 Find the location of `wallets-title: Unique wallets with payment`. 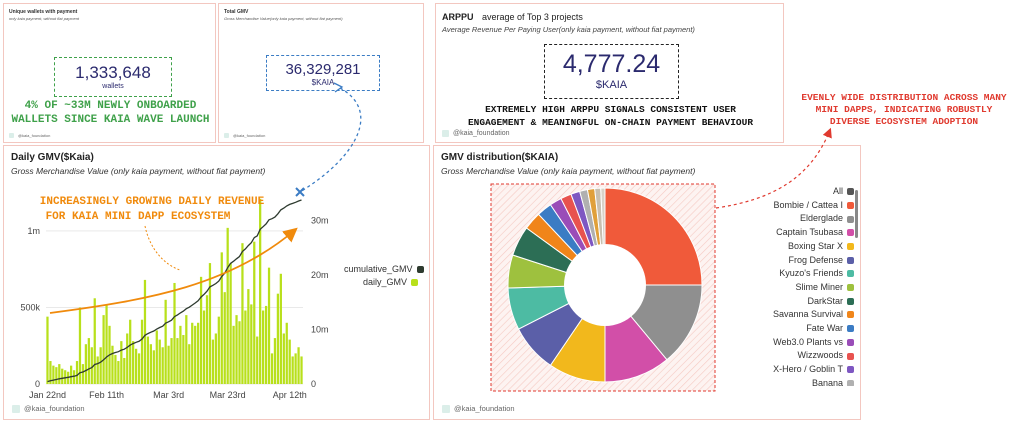

wallets-title: Unique wallets with payment is located at coordinates (43, 12).